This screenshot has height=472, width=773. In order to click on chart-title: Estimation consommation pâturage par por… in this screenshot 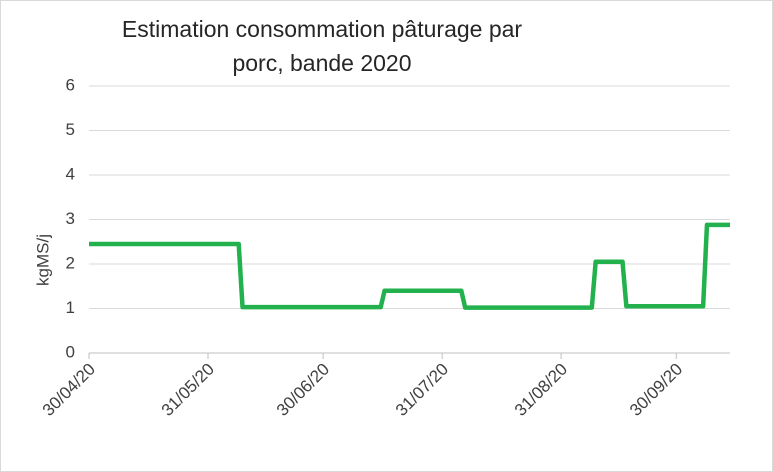, I will do `click(322, 46)`.